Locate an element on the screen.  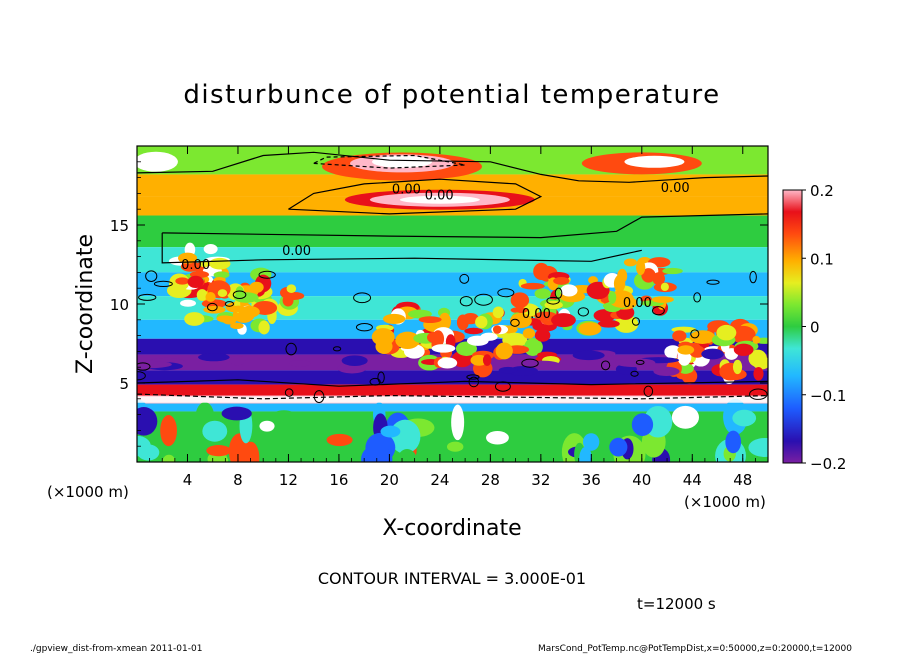
top-patch-white is located at coordinates (402, 161).